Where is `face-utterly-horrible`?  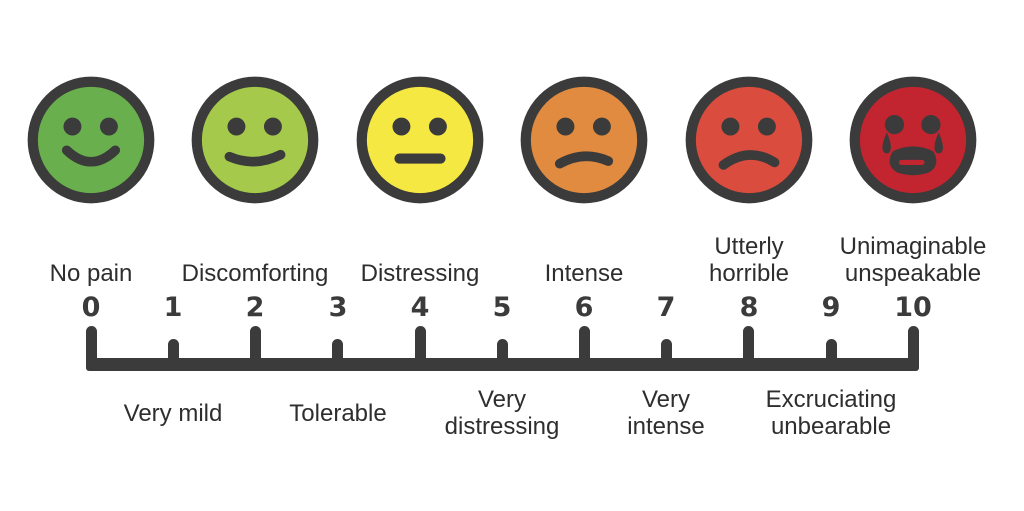 face-utterly-horrible is located at coordinates (749, 140).